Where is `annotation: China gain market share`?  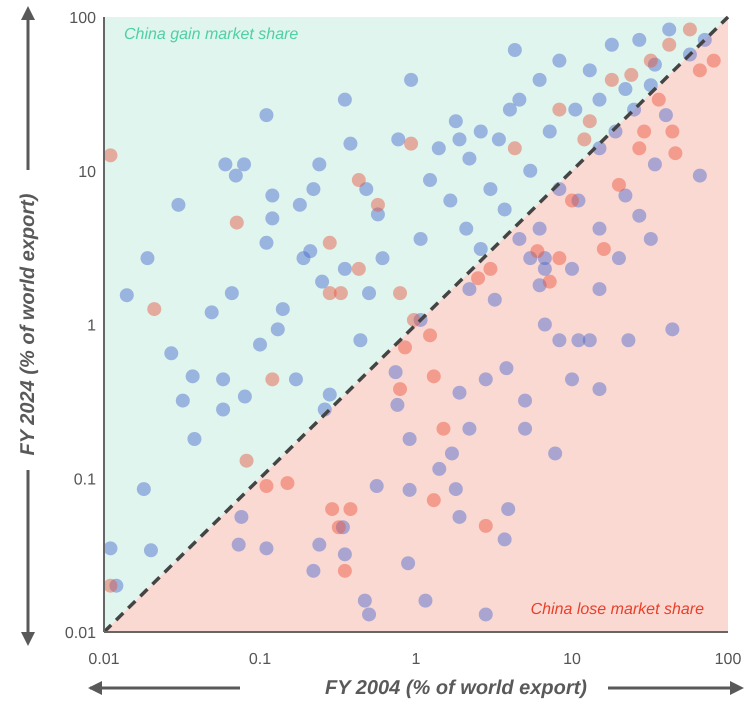 annotation: China gain market share is located at coordinates (211, 34).